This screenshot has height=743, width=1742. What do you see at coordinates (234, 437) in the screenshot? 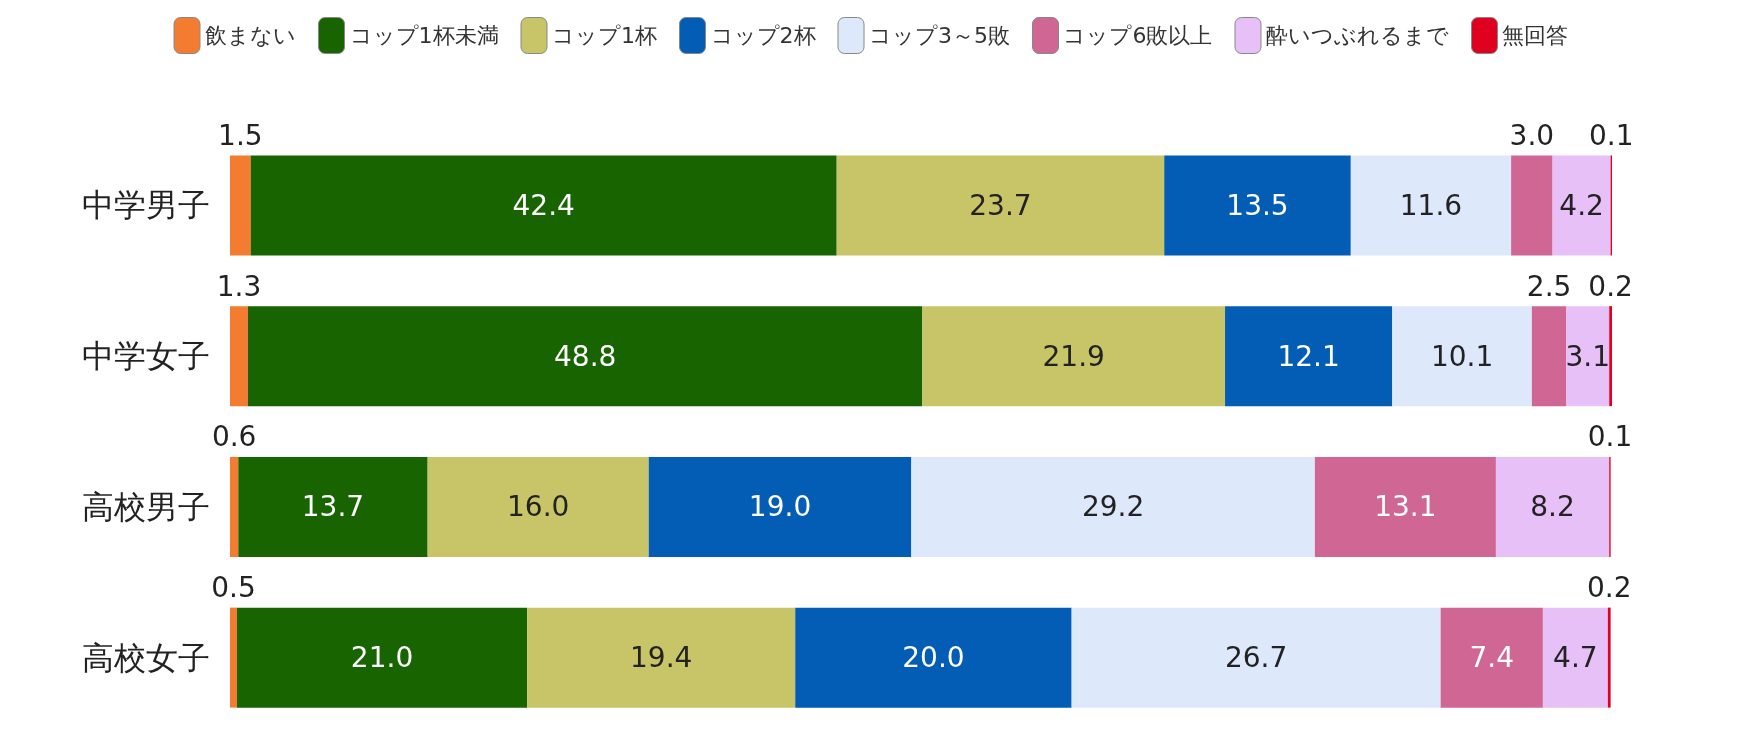
I see `data-label: 0.6` at bounding box center [234, 437].